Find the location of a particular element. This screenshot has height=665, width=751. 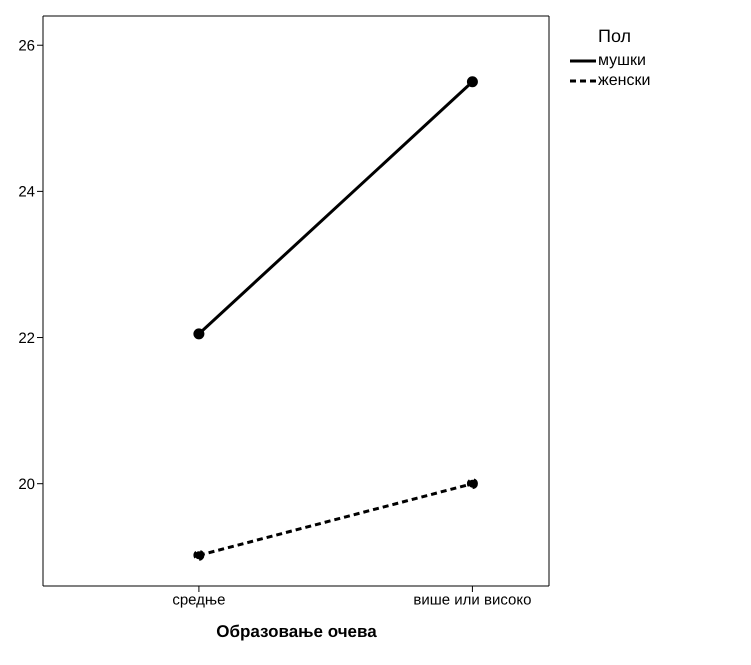

legend-label: женски is located at coordinates (624, 81).